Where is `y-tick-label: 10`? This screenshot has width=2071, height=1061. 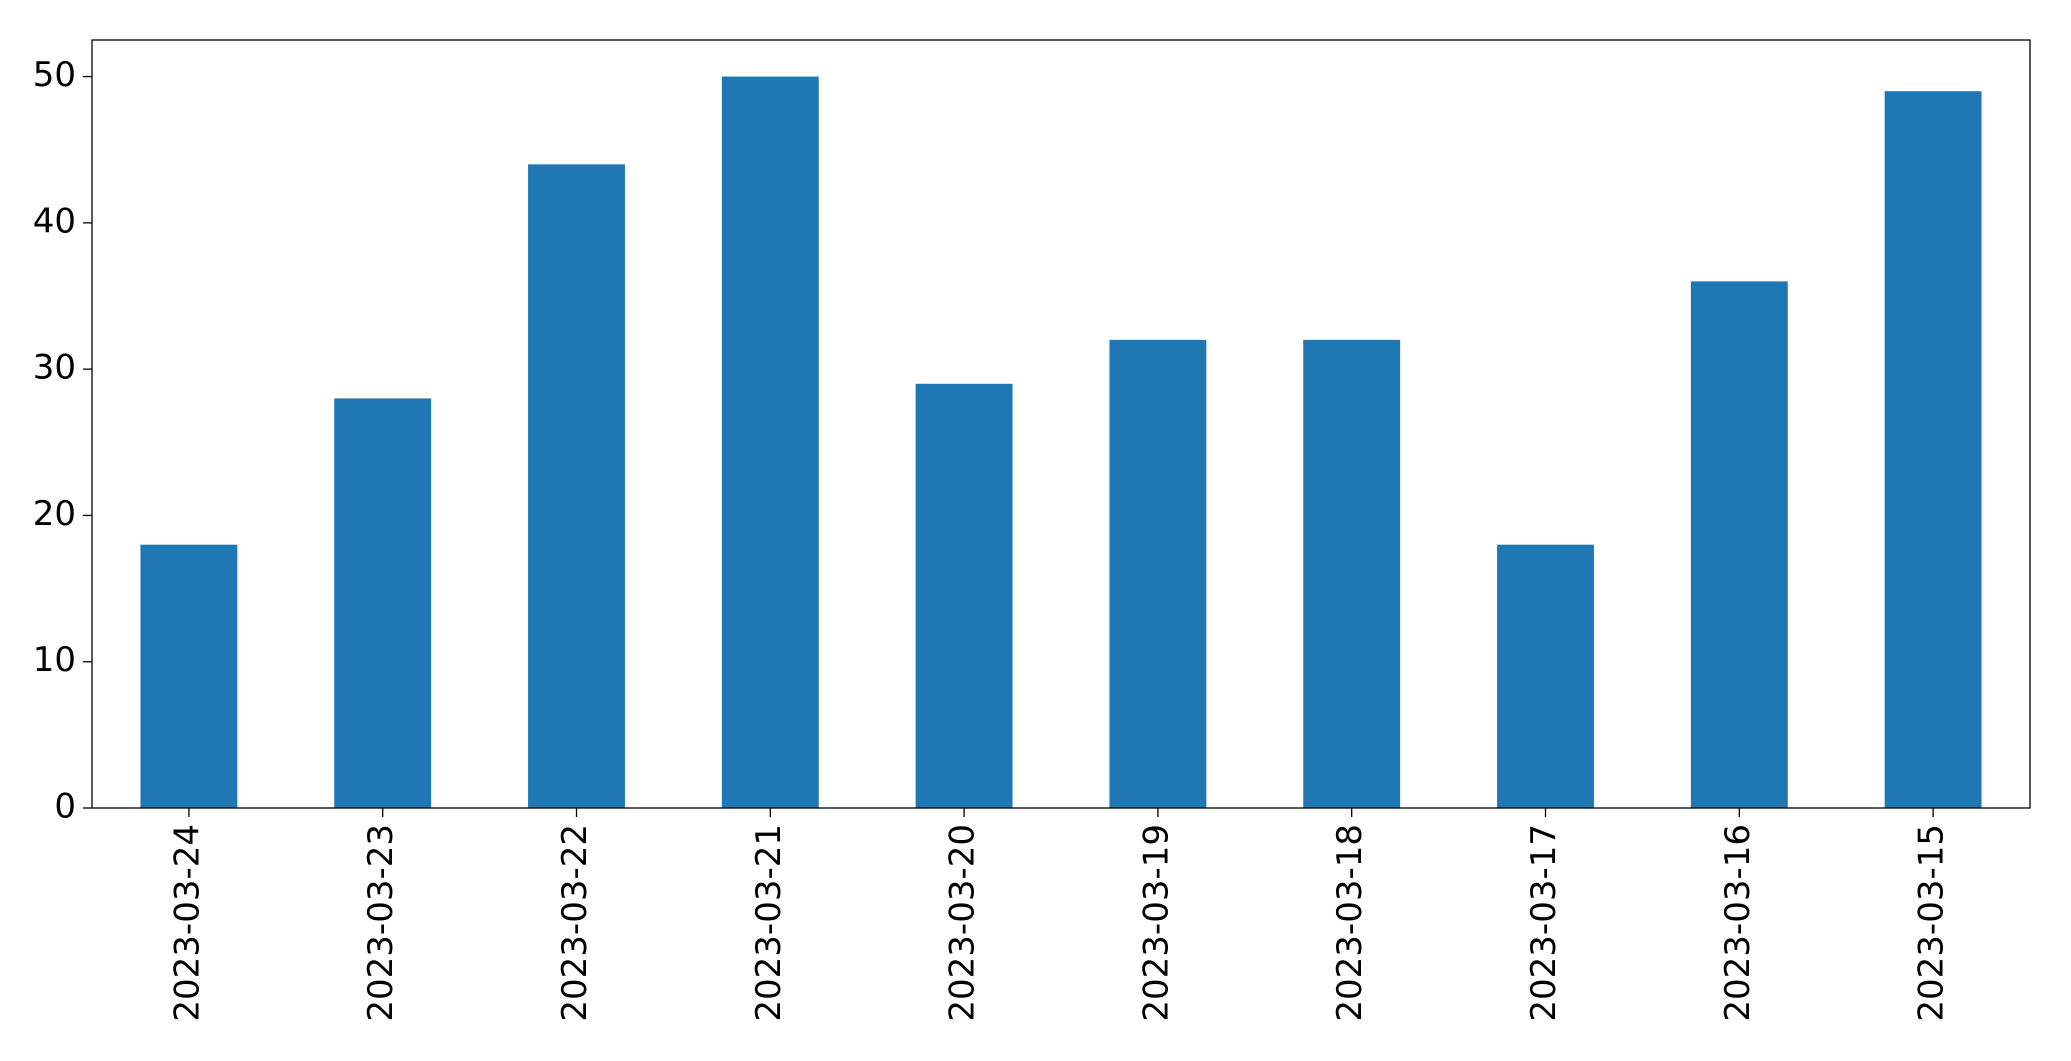 y-tick-label: 10 is located at coordinates (54, 660).